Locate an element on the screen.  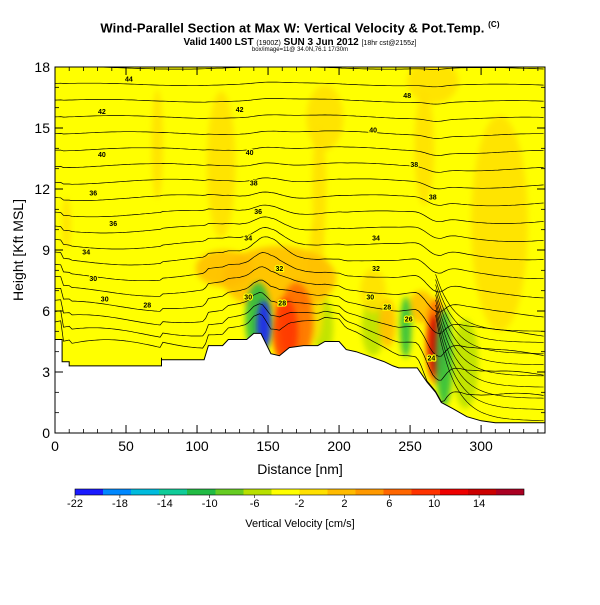
colorbar-tick-label: 6 is located at coordinates (389, 504).